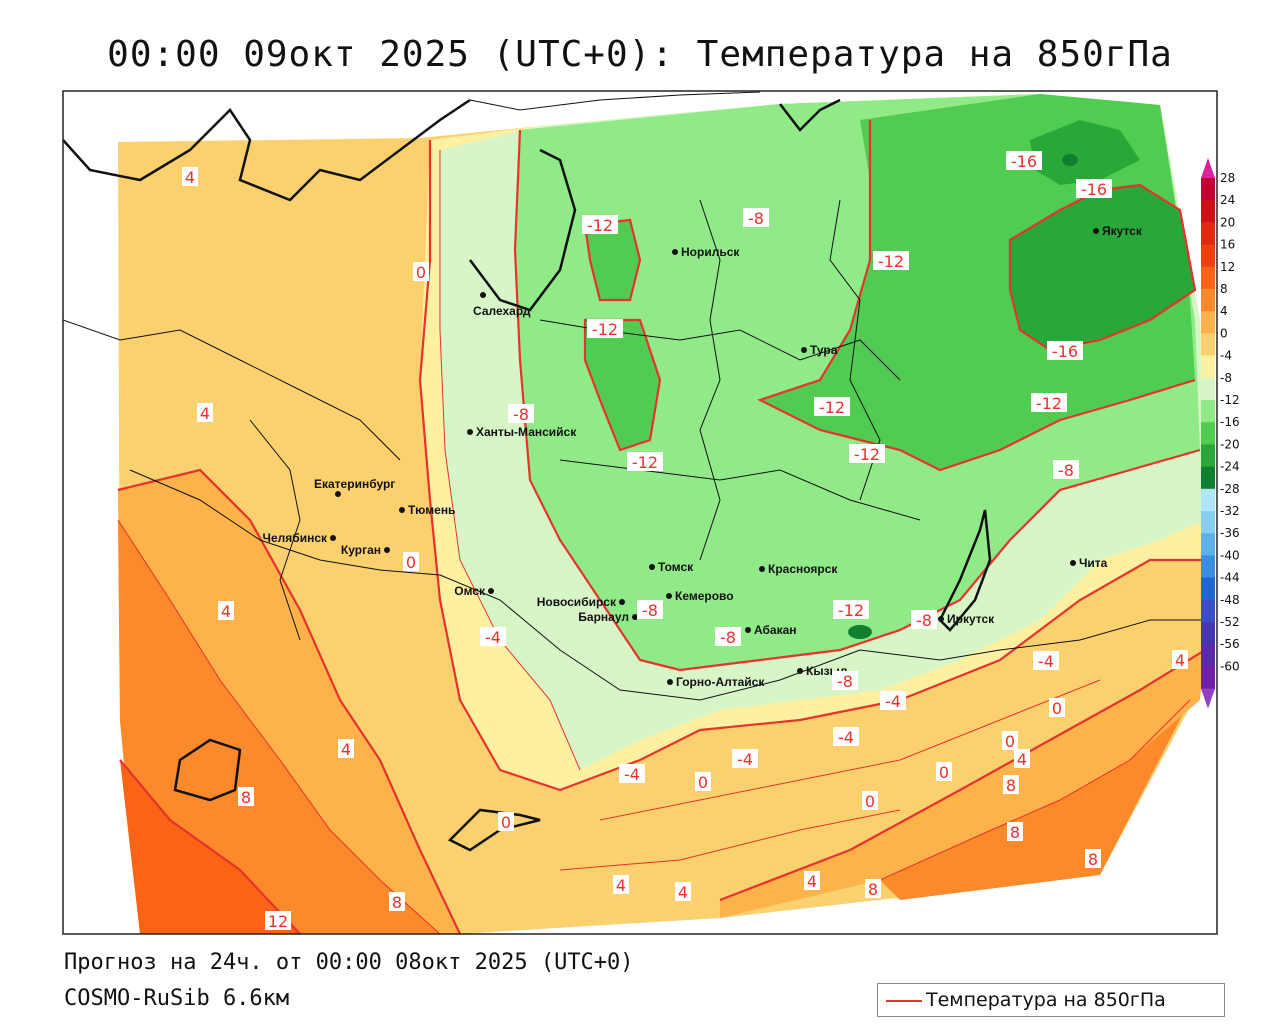  I want to click on colorbar-tick-label: -24, so click(1230, 467).